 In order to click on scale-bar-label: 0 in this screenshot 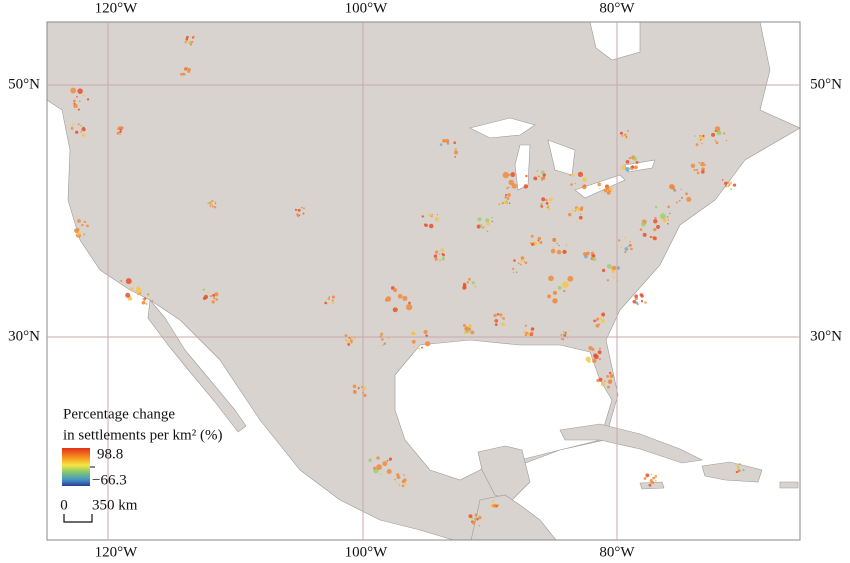, I will do `click(64, 505)`.